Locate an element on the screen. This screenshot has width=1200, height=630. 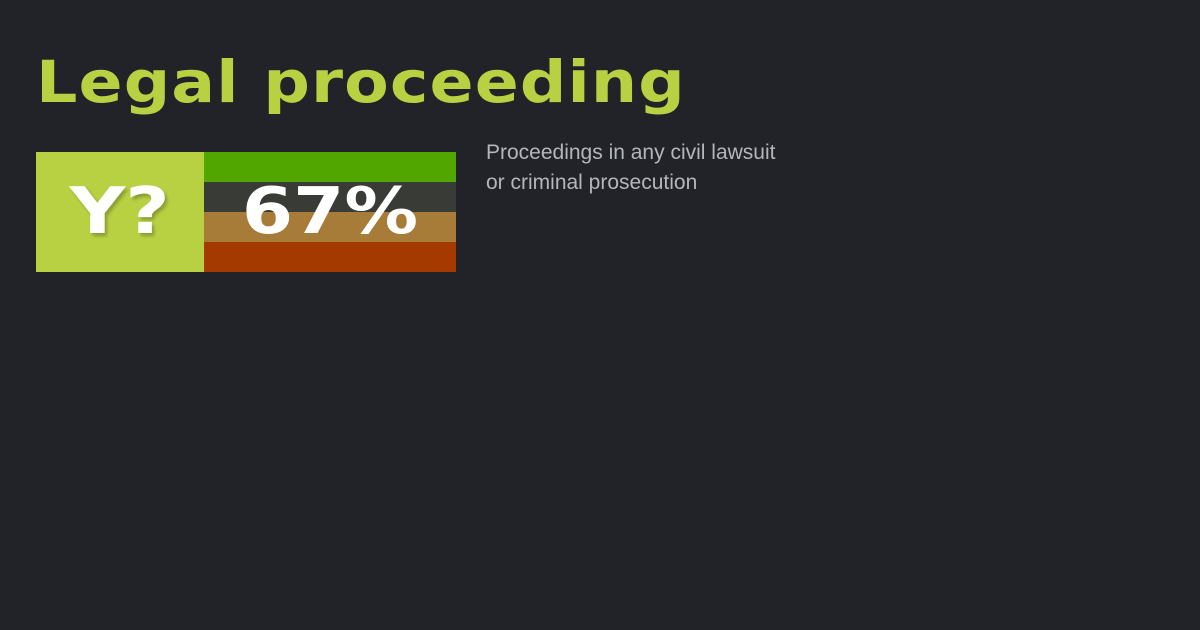
score-badge: Y? 67% is located at coordinates (246, 212).